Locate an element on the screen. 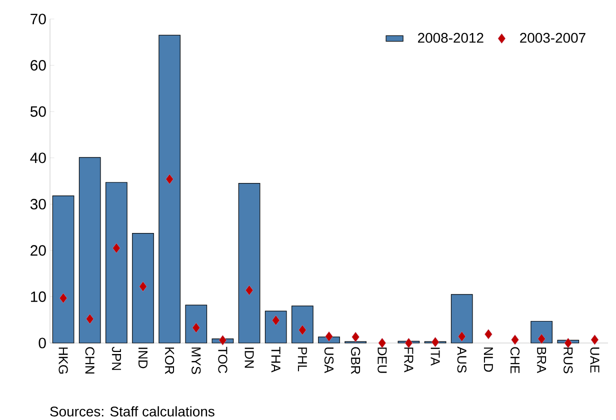 This screenshot has width=616, height=420. y-tick-label: 20 is located at coordinates (38, 250).